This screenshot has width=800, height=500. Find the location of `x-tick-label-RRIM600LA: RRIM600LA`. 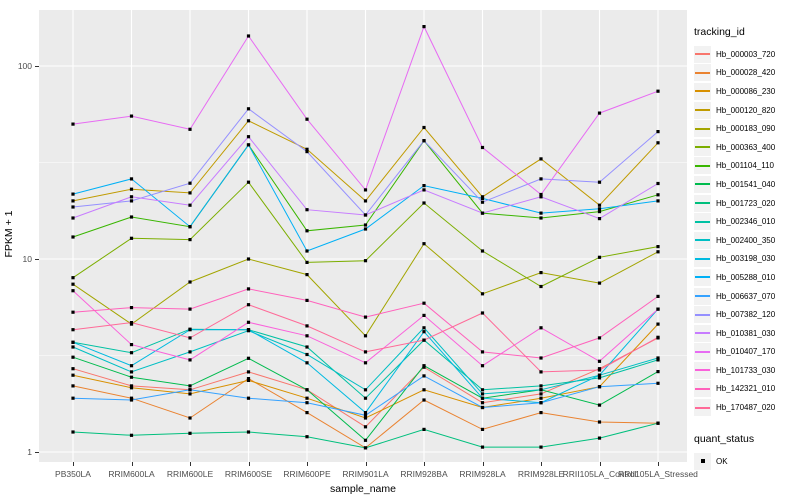

x-tick-label-RRIM600LA: RRIM600LA is located at coordinates (131, 474).